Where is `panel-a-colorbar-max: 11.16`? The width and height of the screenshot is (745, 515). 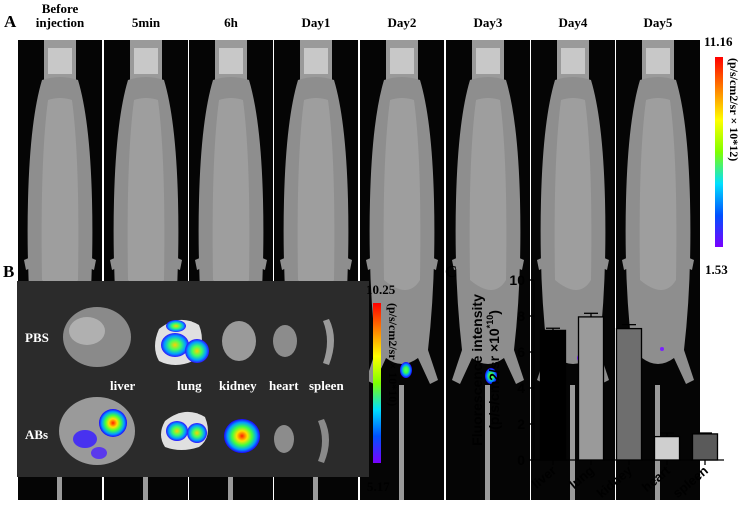
panel-a-colorbar-max: 11.16 is located at coordinates (718, 41).